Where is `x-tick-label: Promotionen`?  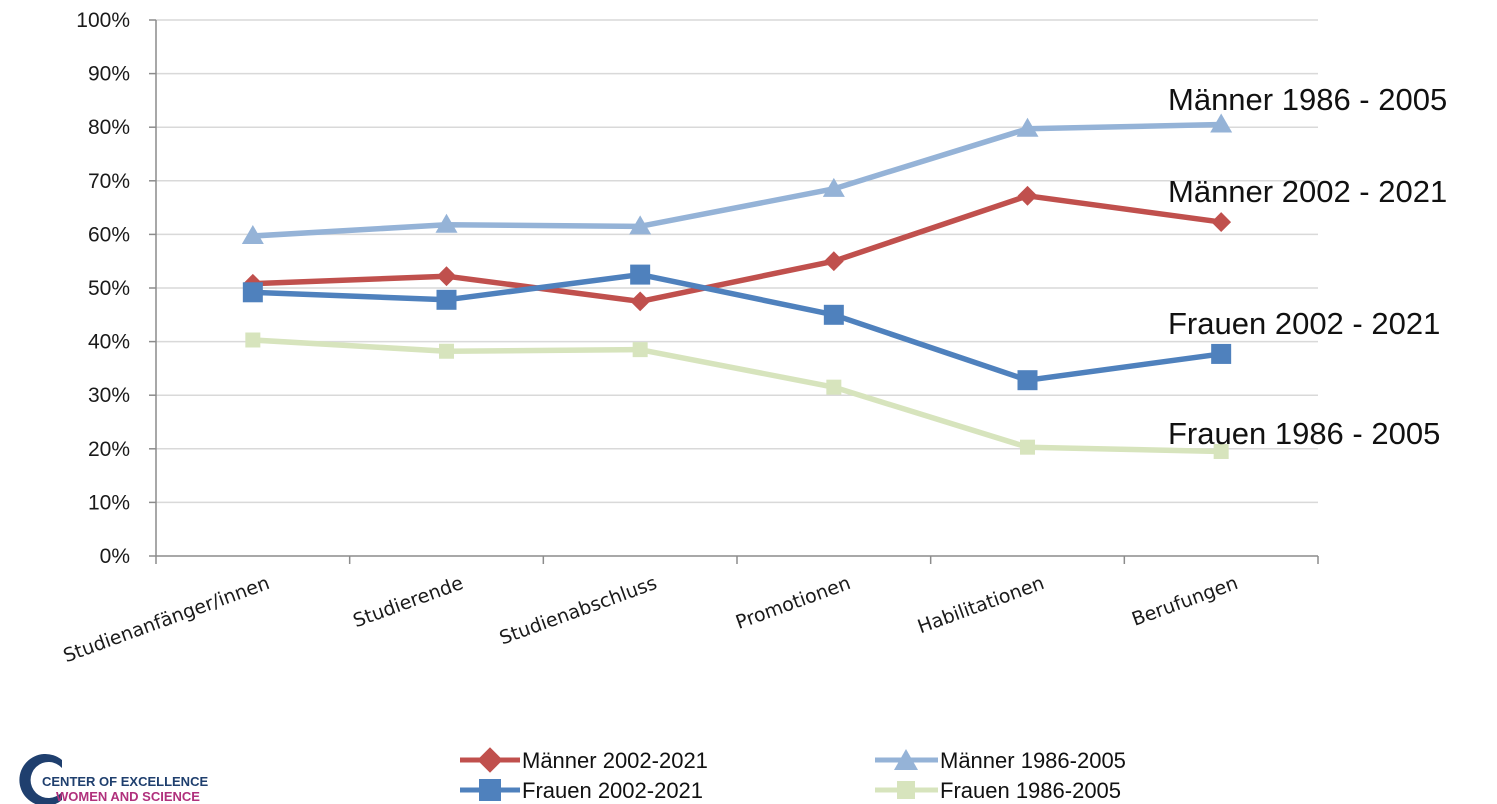 x-tick-label: Promotionen is located at coordinates (793, 603).